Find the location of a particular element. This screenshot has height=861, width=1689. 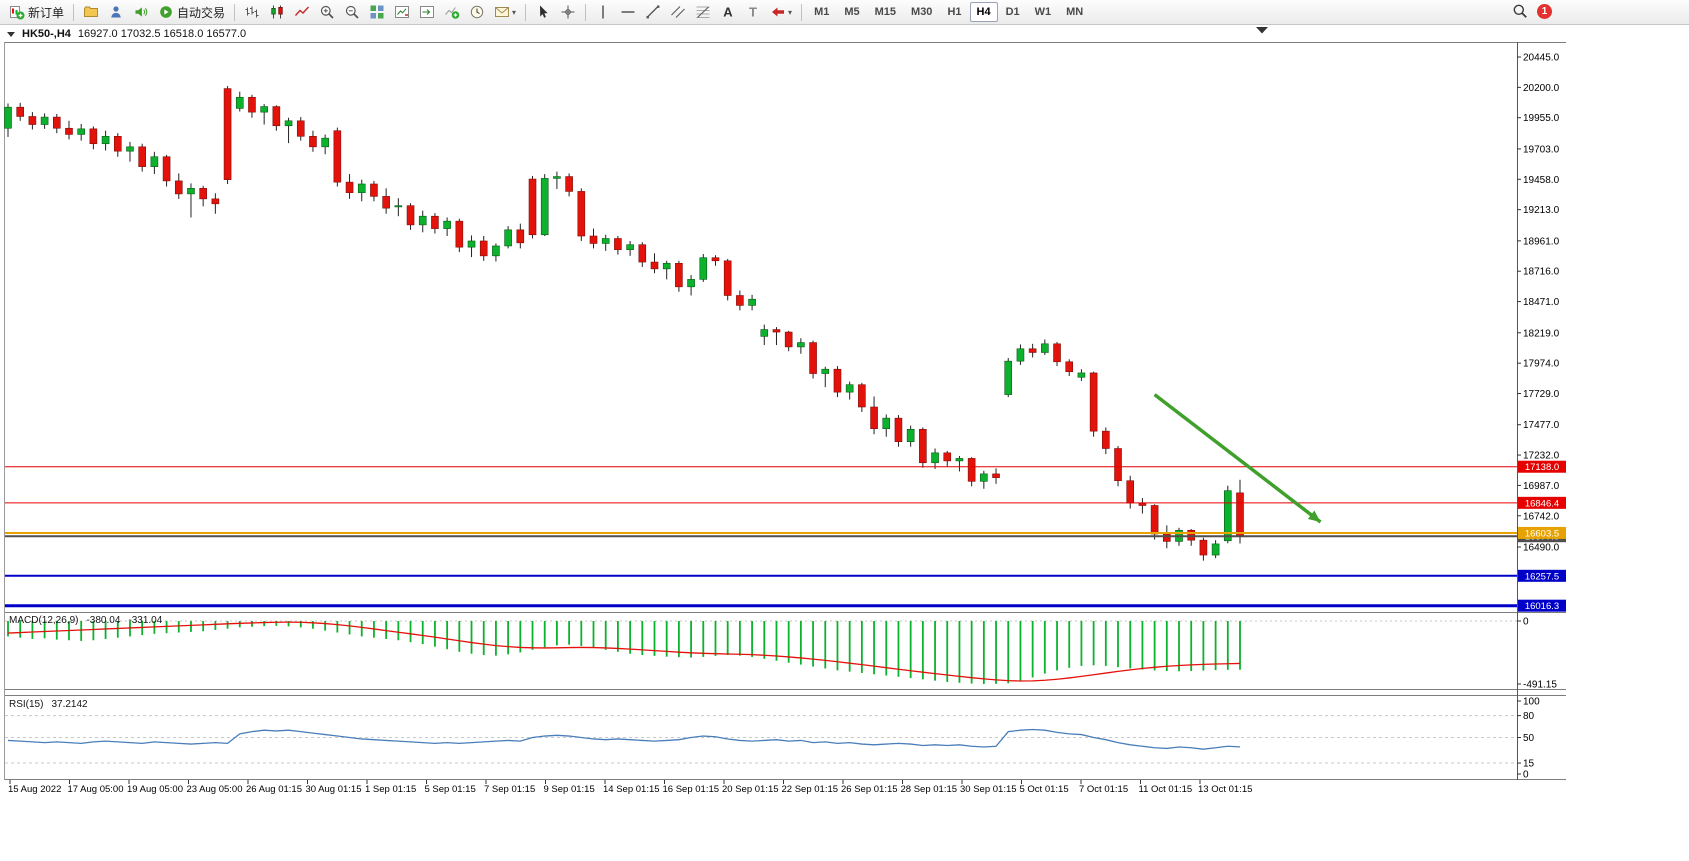

notification-badge: 1 is located at coordinates (1544, 11).